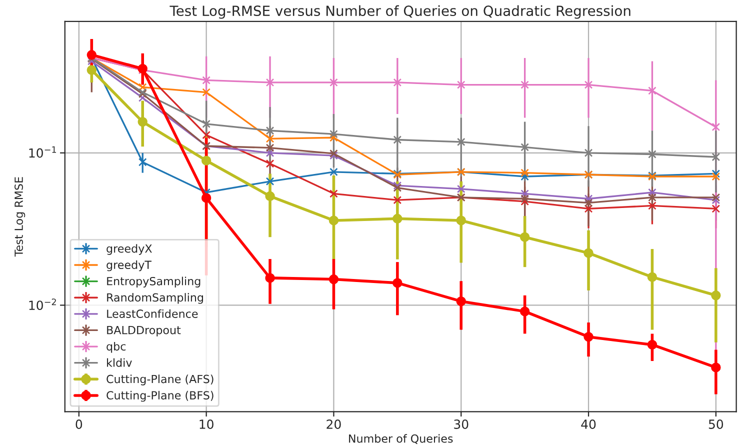  Describe the element at coordinates (152, 313) in the screenshot. I see `legend-label: LeastConfidence` at that location.